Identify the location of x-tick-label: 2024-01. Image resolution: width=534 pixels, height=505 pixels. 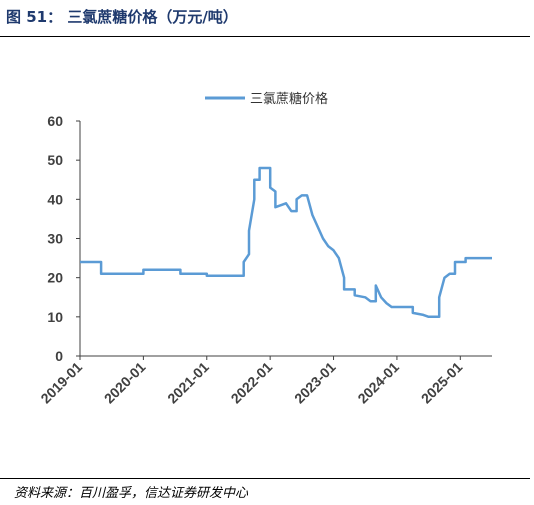
(378, 383).